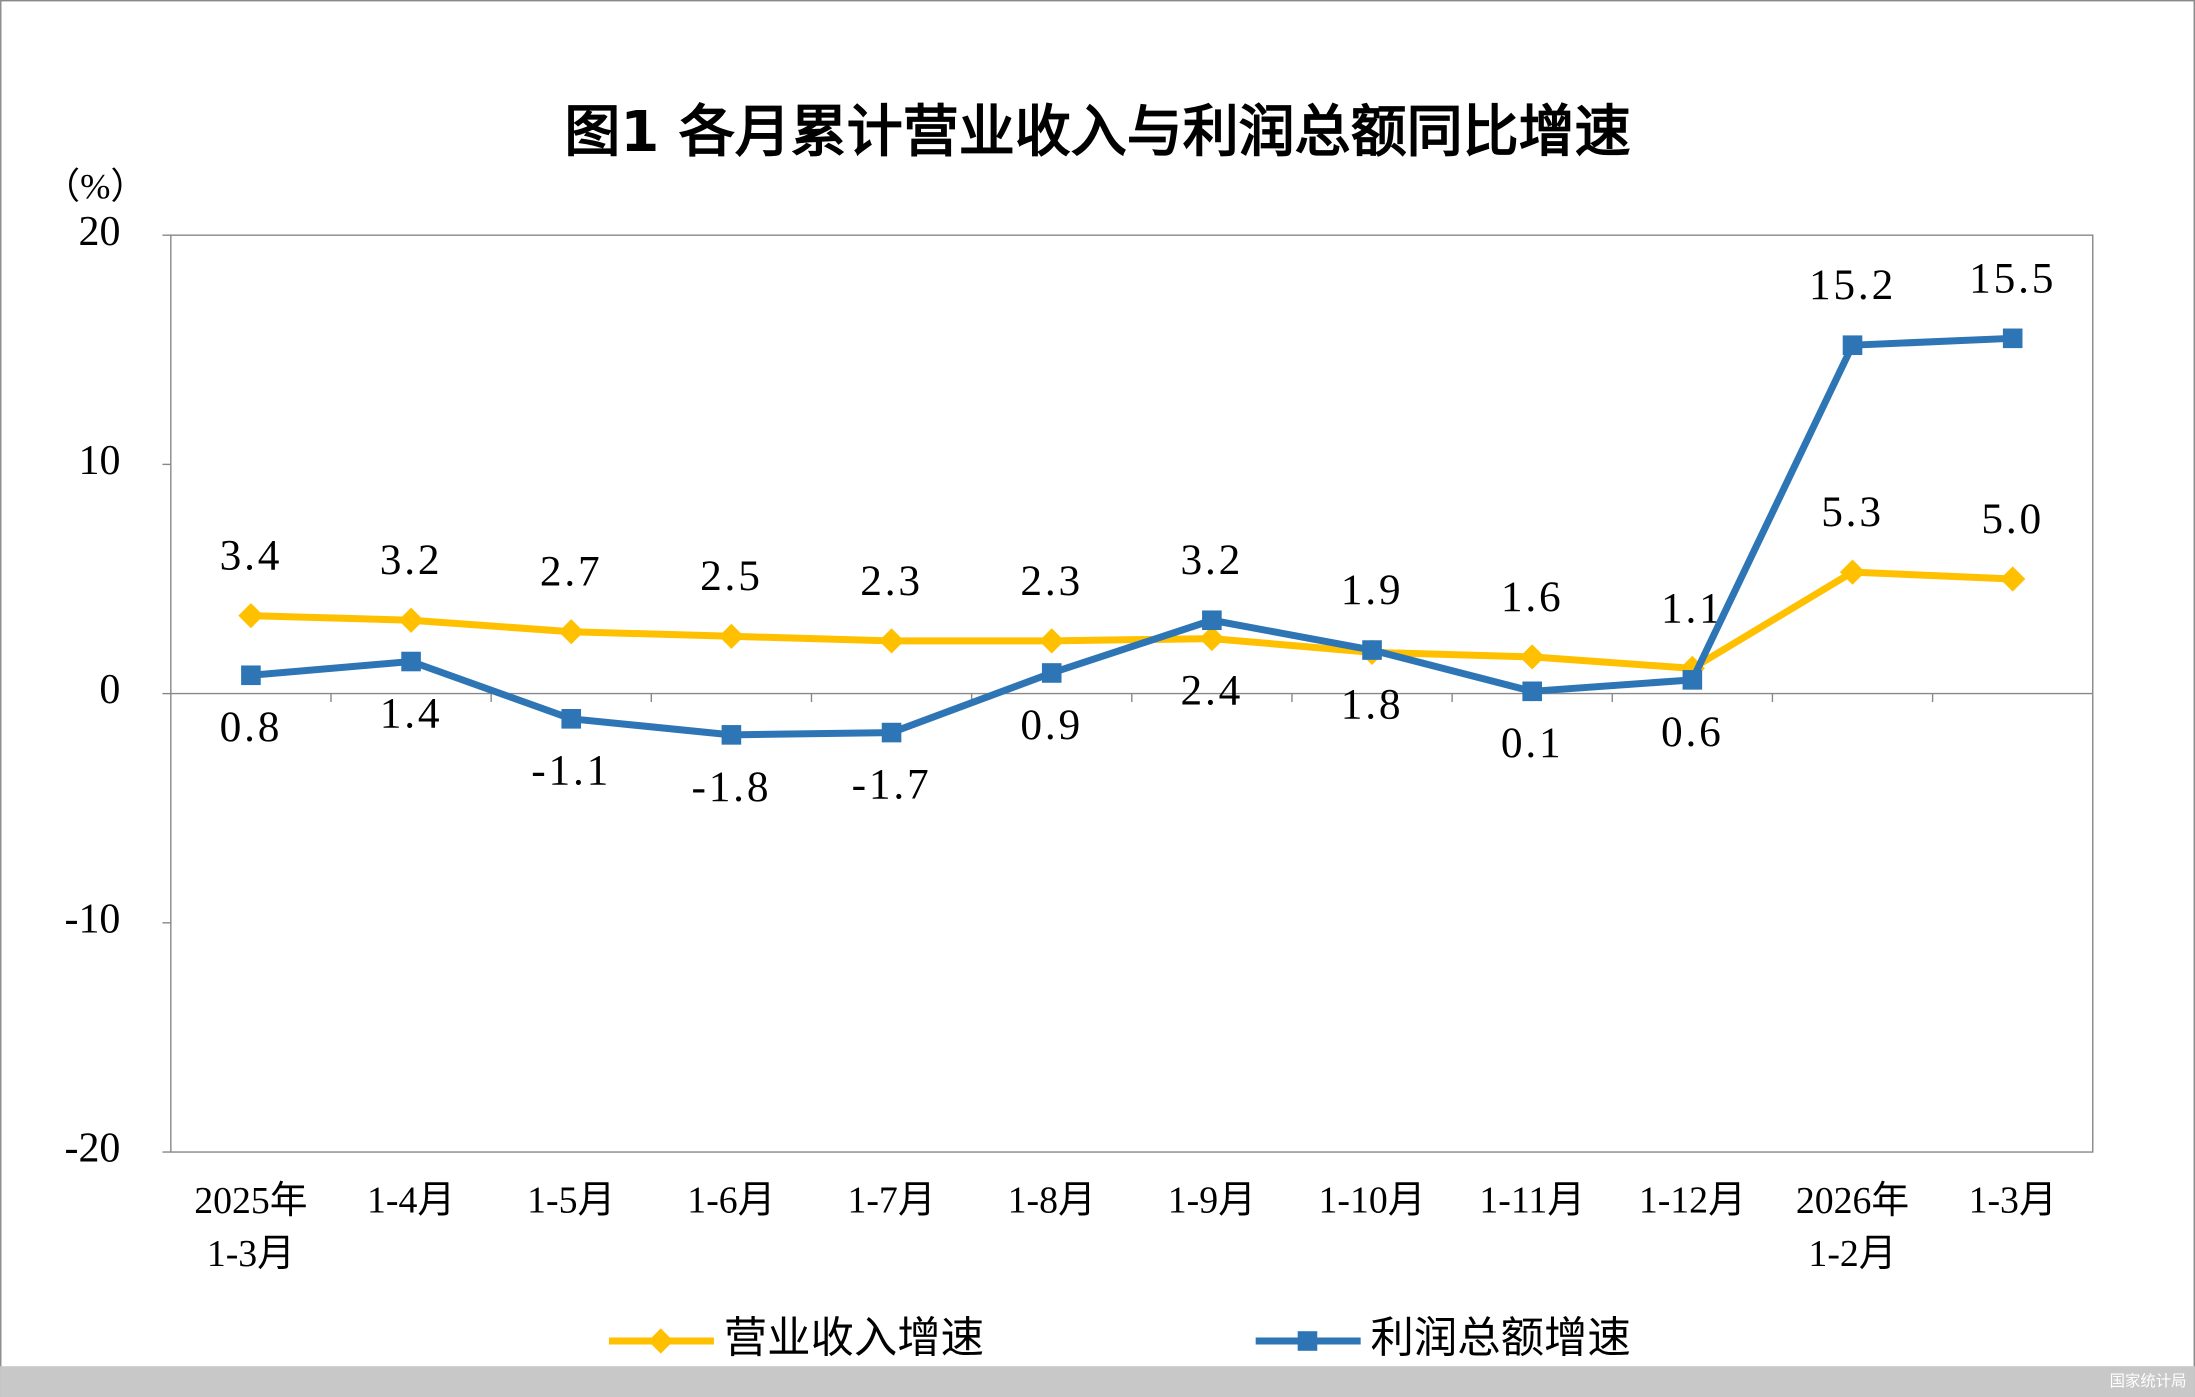 The height and width of the screenshot is (1397, 2195). Describe the element at coordinates (1852, 285) in the screenshot. I see `data-label: 15.2` at that location.